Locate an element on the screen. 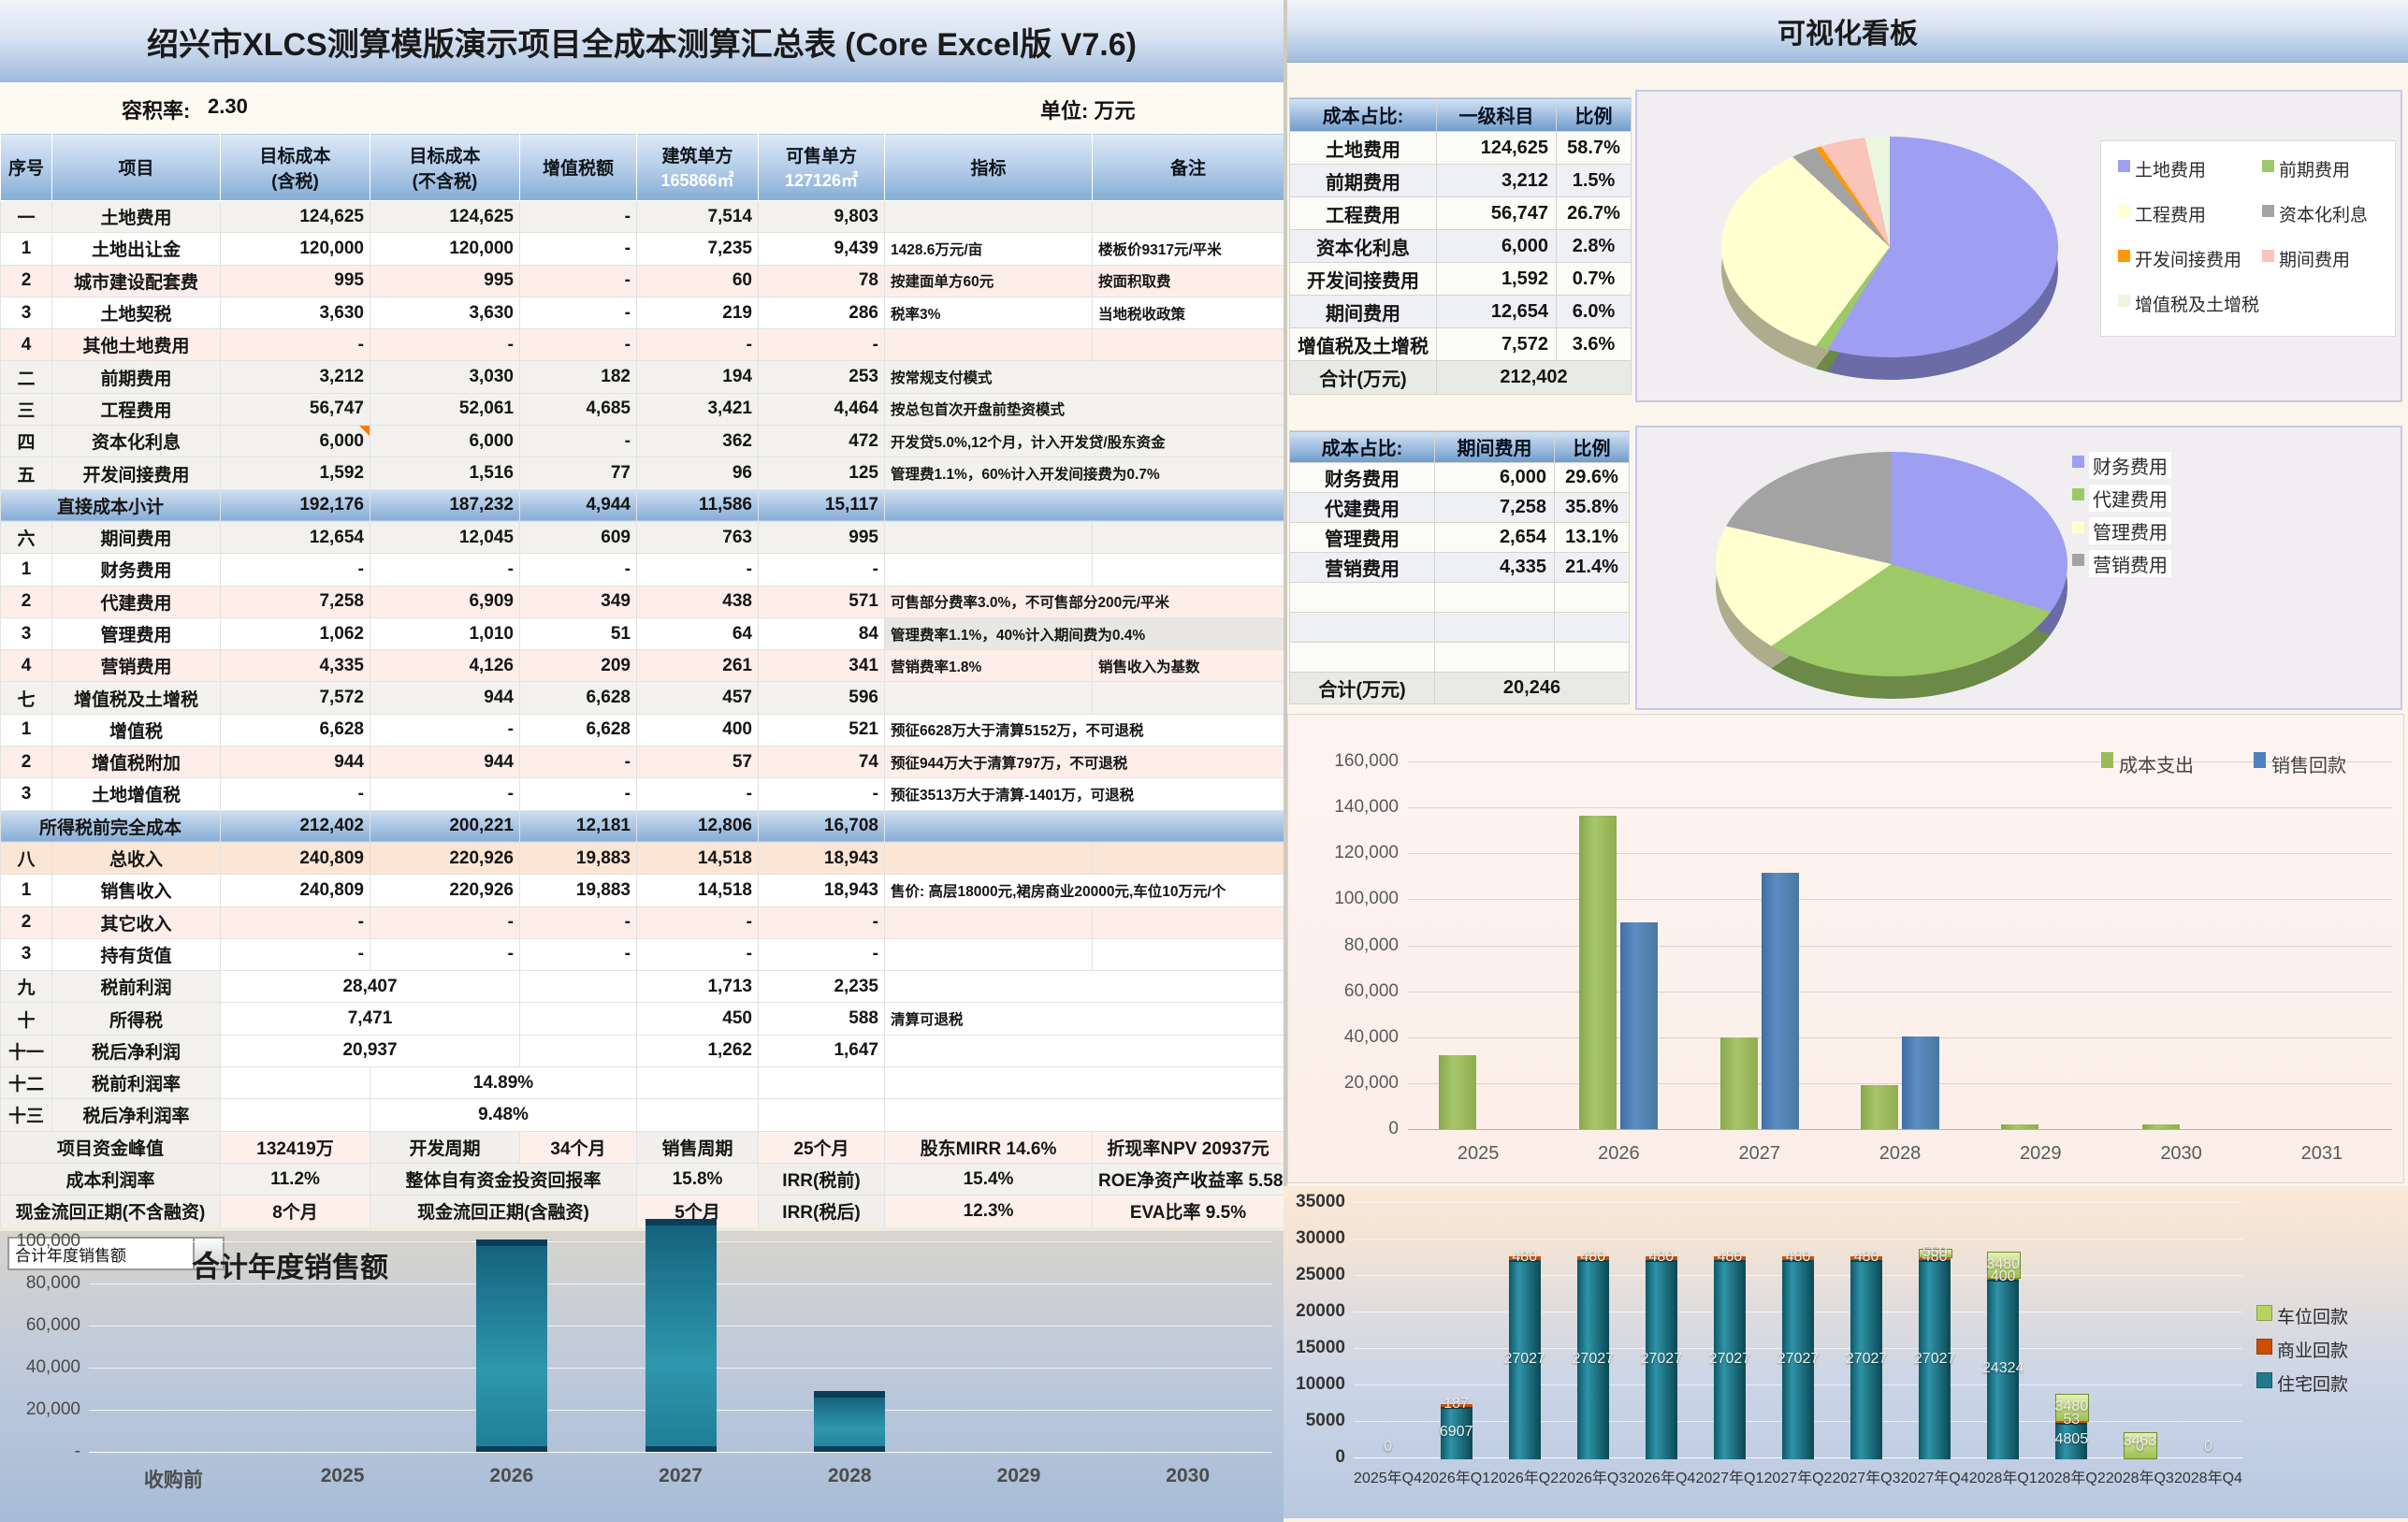 The width and height of the screenshot is (2408, 1522). ratio-value: 6,000 is located at coordinates (1497, 246).